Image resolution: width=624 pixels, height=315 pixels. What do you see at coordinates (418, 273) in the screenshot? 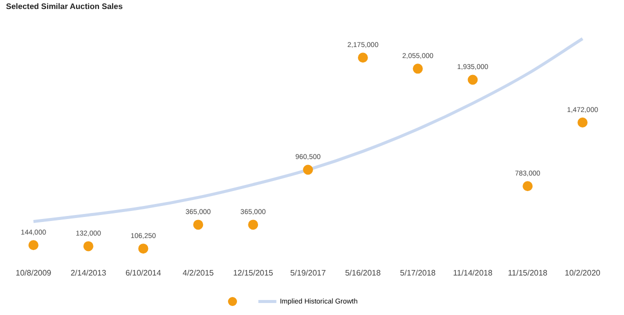
I see `x-tick-label: 5/17/2018` at bounding box center [418, 273].